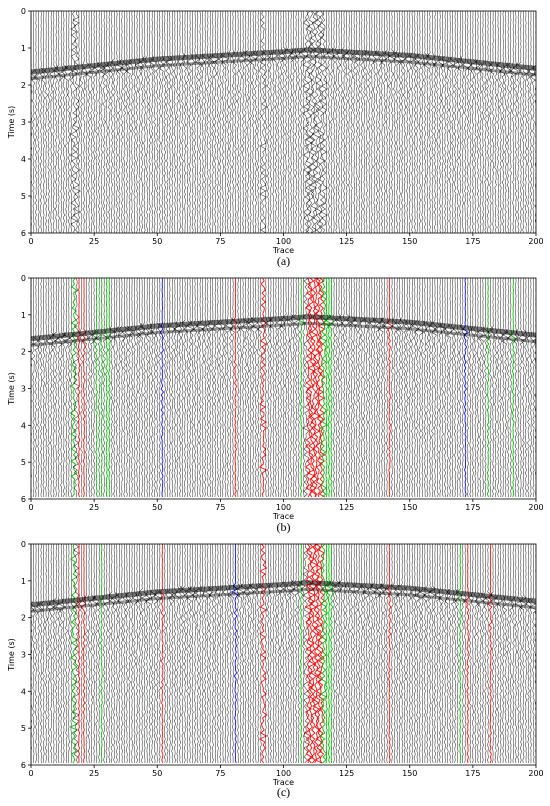 The height and width of the screenshot is (806, 550). What do you see at coordinates (283, 516) in the screenshot?
I see `x-axis-label: Trace` at bounding box center [283, 516].